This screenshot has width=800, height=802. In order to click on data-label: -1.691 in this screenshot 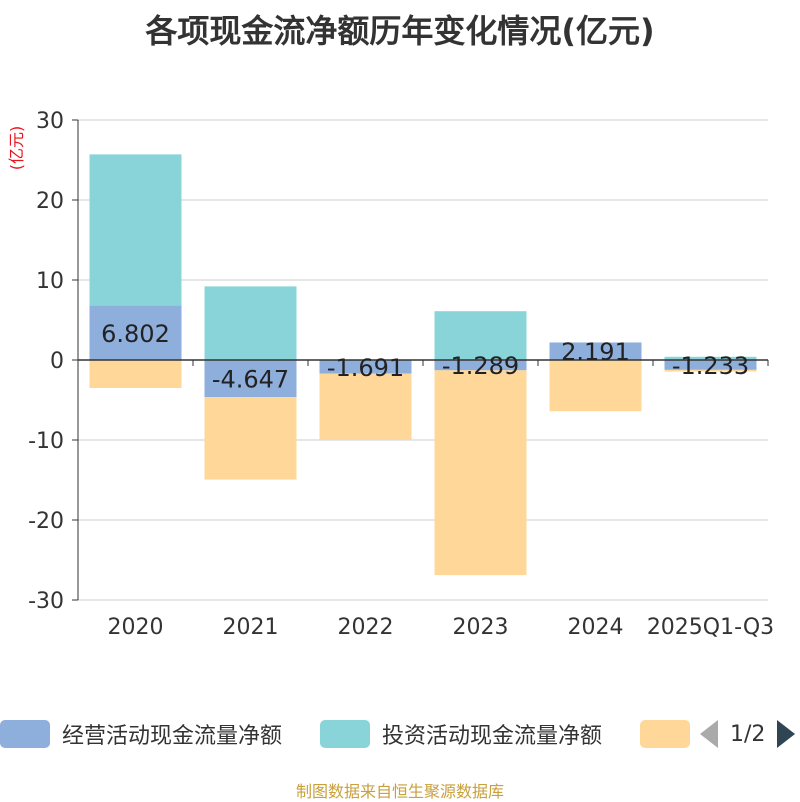, I will do `click(365, 368)`.